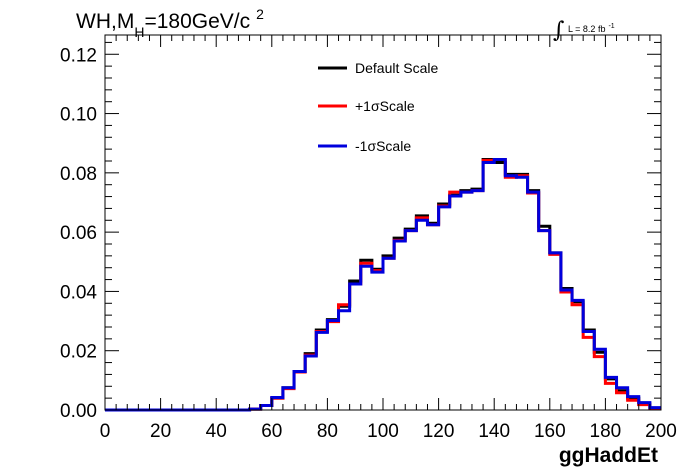 The height and width of the screenshot is (472, 696). I want to click on y-tick-label: 0.12, so click(78, 55).